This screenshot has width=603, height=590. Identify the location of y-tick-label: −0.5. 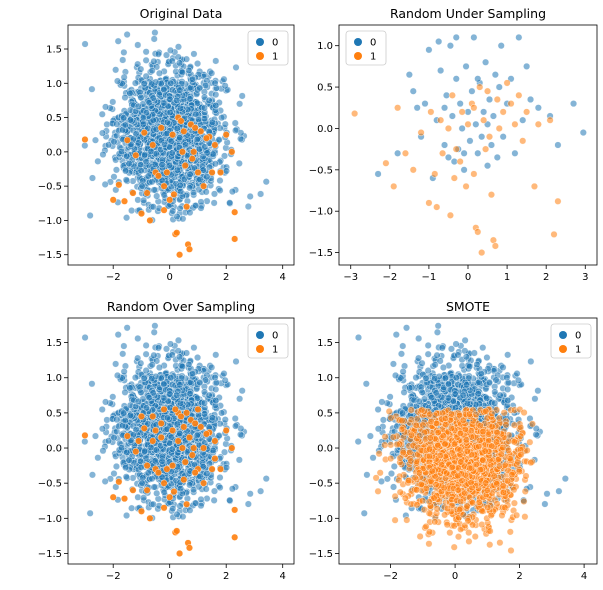
(50, 484).